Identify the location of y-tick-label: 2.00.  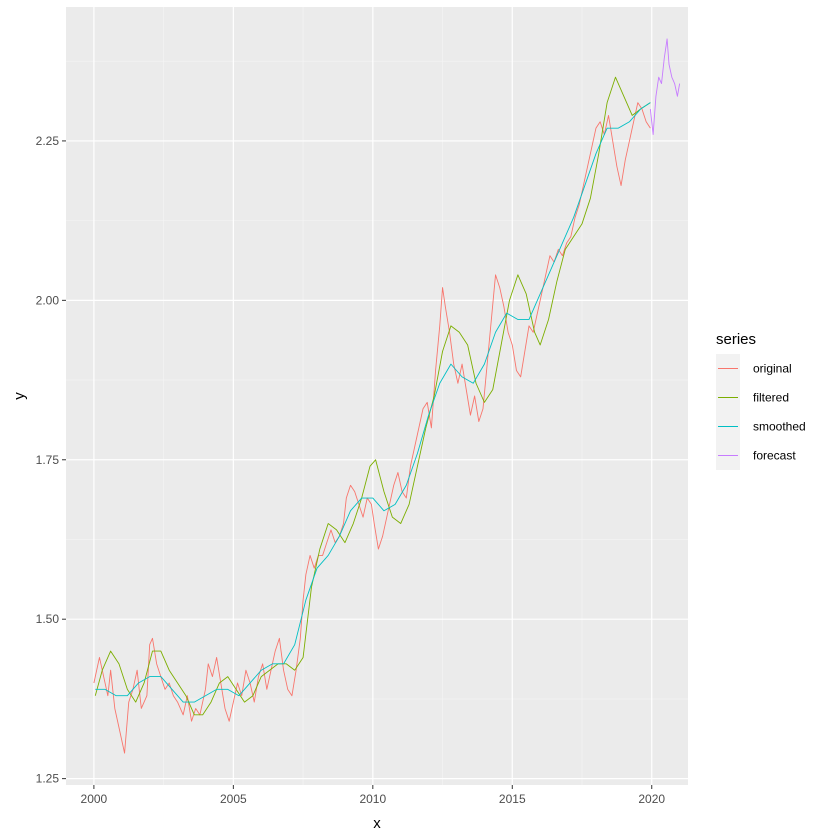
(48, 300).